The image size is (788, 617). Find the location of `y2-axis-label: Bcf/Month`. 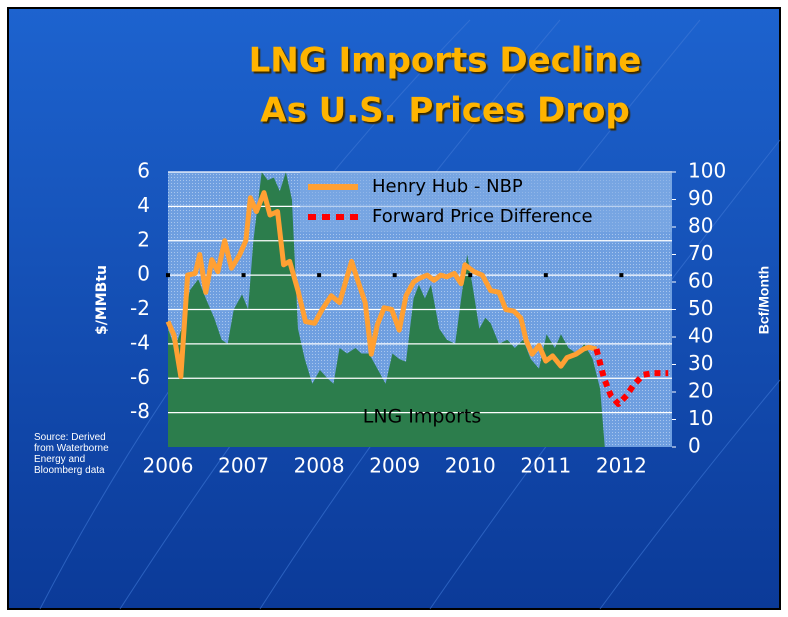

y2-axis-label: Bcf/Month is located at coordinates (764, 300).